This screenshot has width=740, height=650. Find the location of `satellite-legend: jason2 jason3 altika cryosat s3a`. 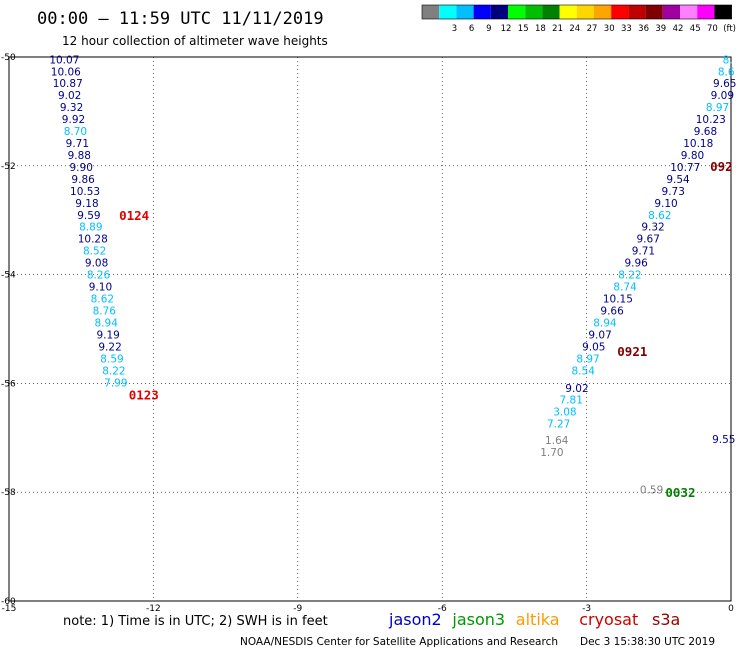

satellite-legend: jason2 jason3 altika cryosat s3a is located at coordinates (534, 619).